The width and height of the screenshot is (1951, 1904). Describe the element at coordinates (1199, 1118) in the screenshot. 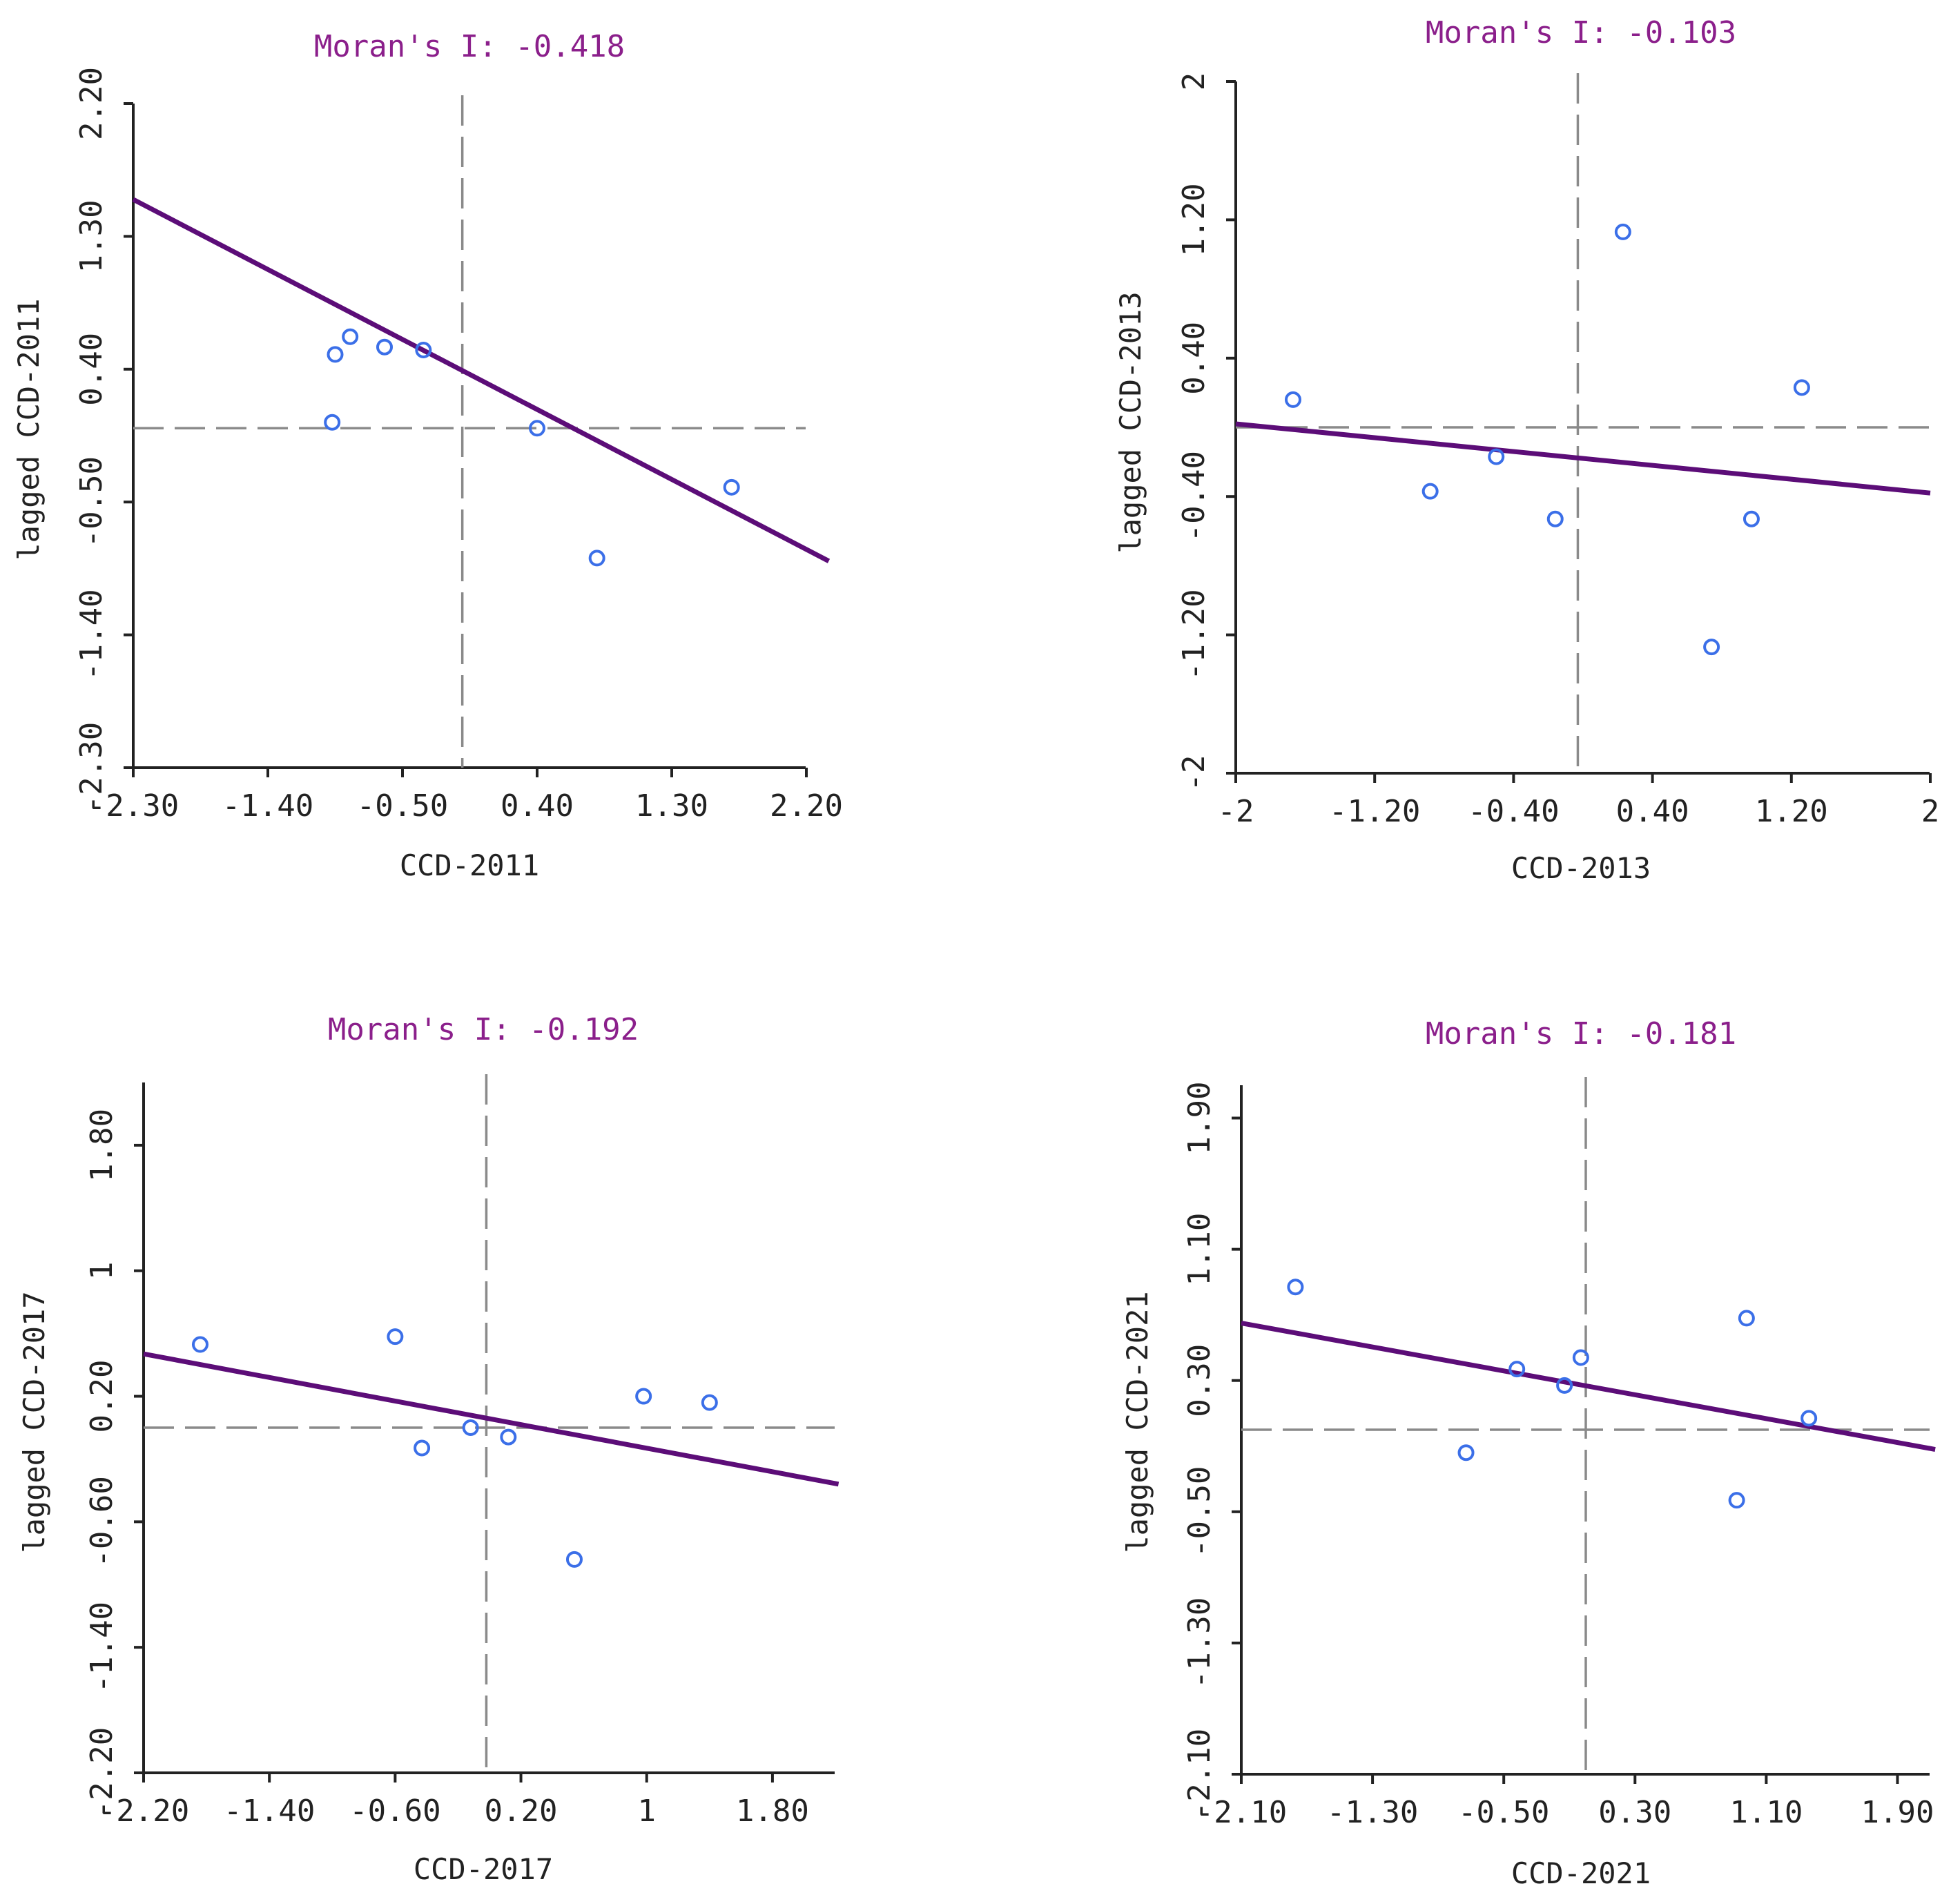

I see `y-tick-label: 1.90` at that location.